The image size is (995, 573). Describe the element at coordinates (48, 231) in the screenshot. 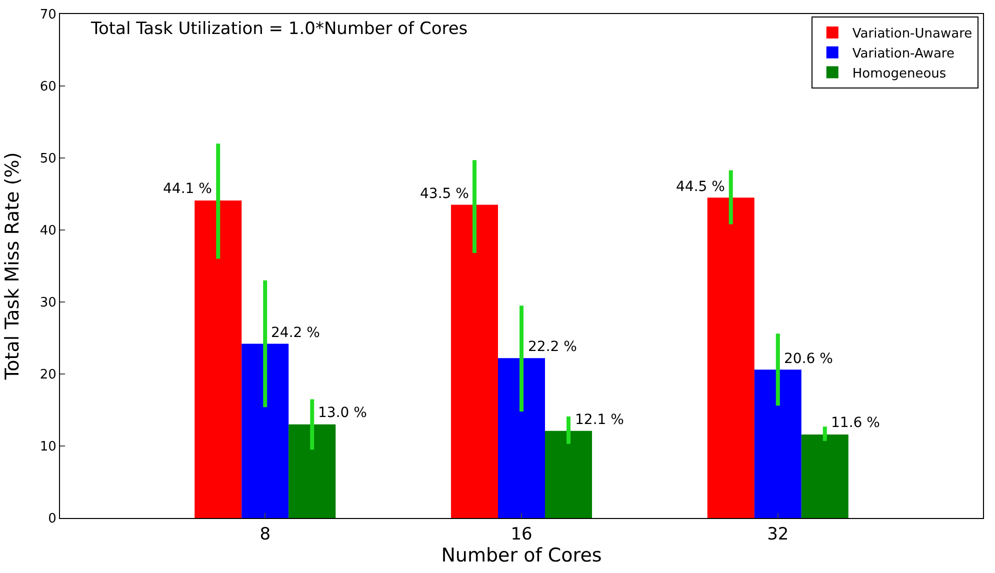

I see `y-tick-label: 40` at that location.